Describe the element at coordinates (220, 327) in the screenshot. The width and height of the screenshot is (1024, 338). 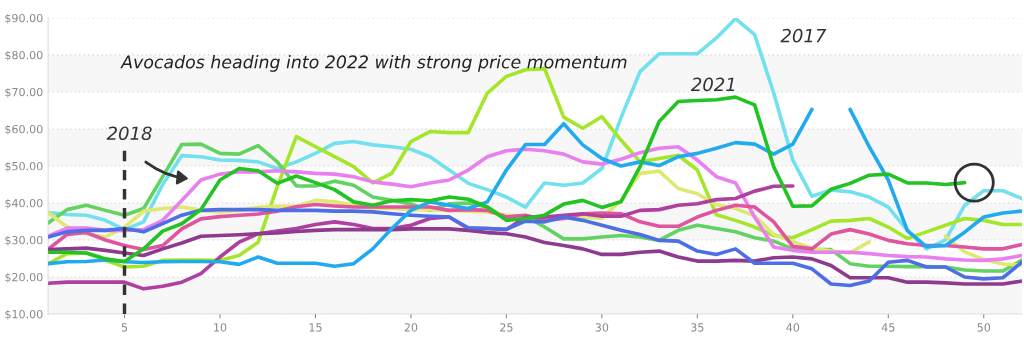
I see `x-tick-label: 10` at that location.